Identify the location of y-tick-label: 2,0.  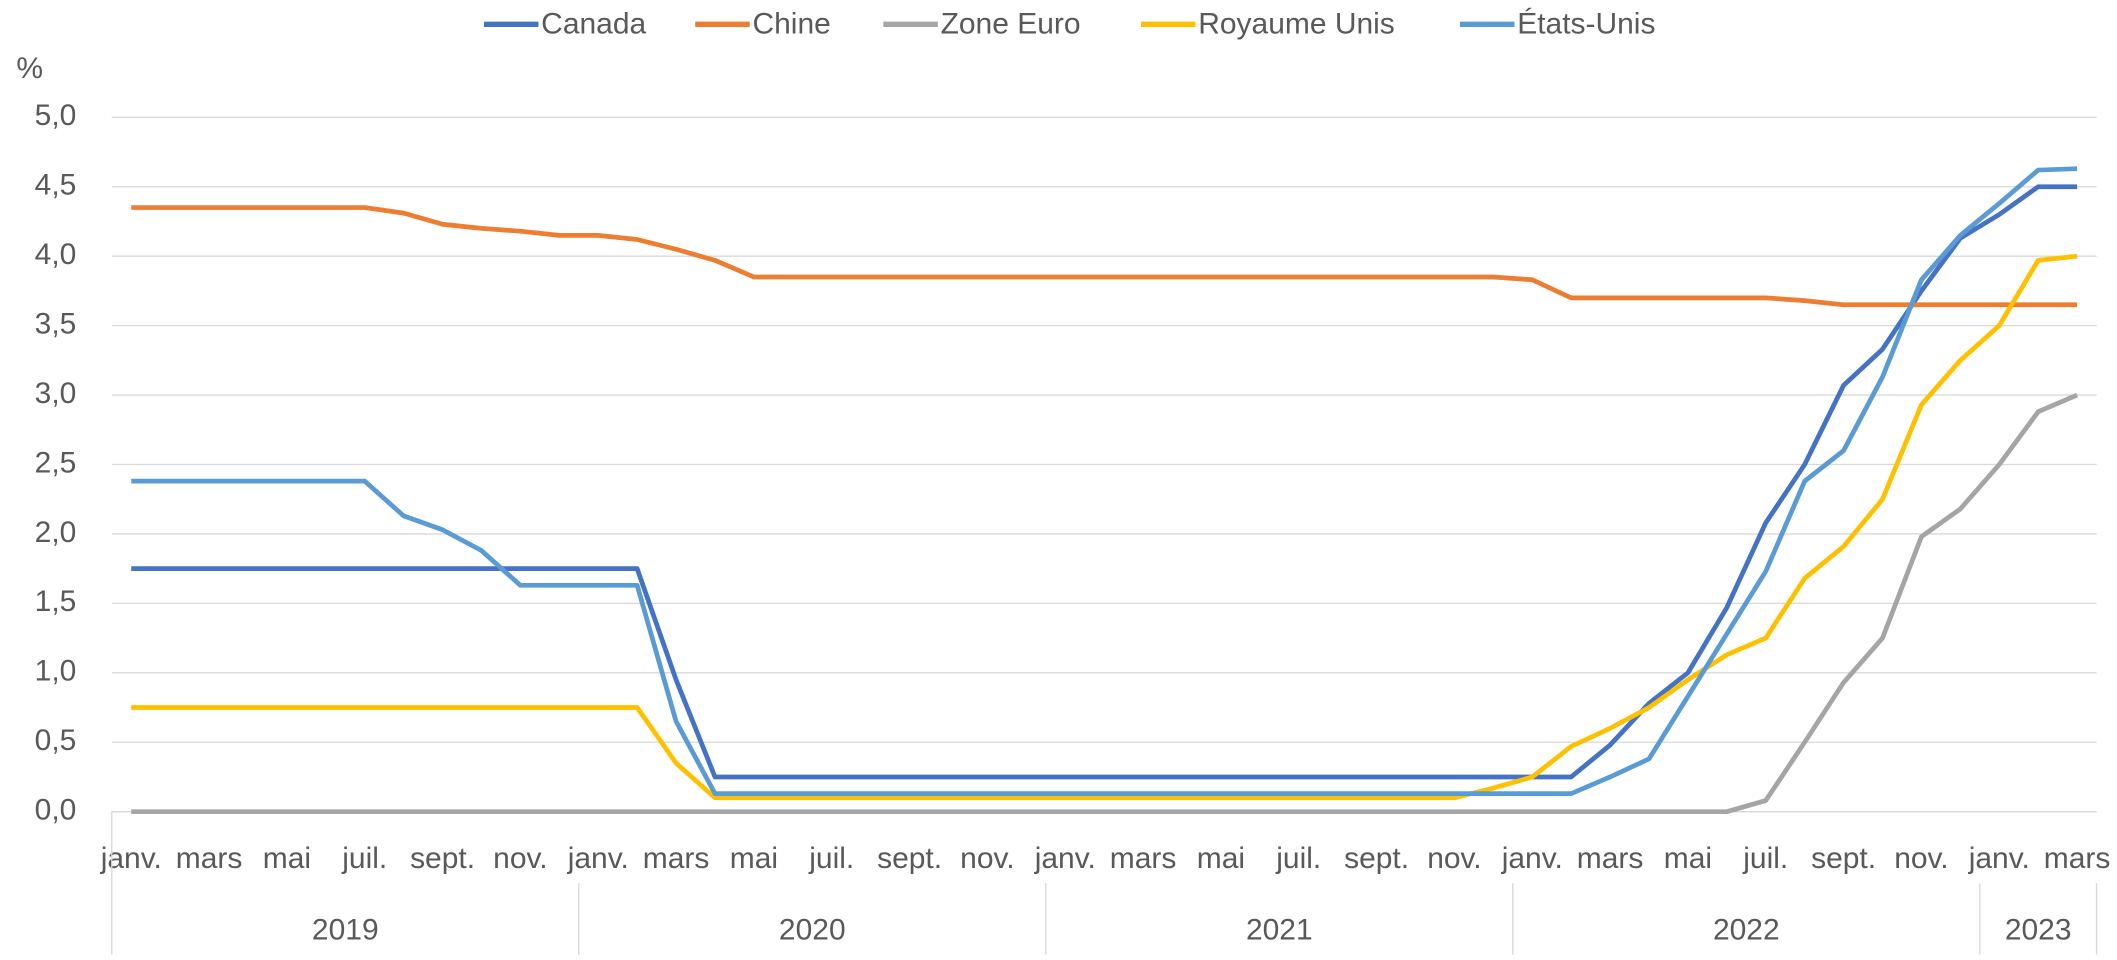
(56, 532).